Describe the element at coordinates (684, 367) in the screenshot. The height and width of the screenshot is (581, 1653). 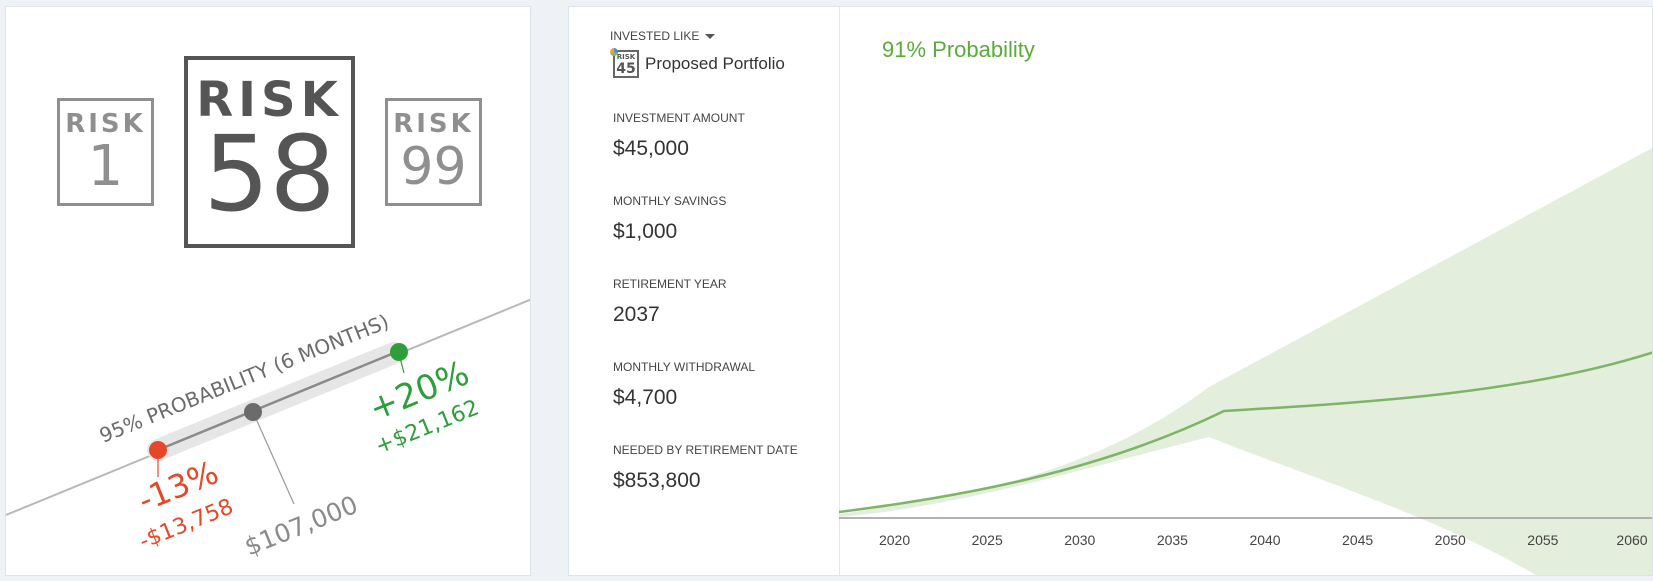
I see `field-label: MONTHLY WITHDRAWAL` at that location.